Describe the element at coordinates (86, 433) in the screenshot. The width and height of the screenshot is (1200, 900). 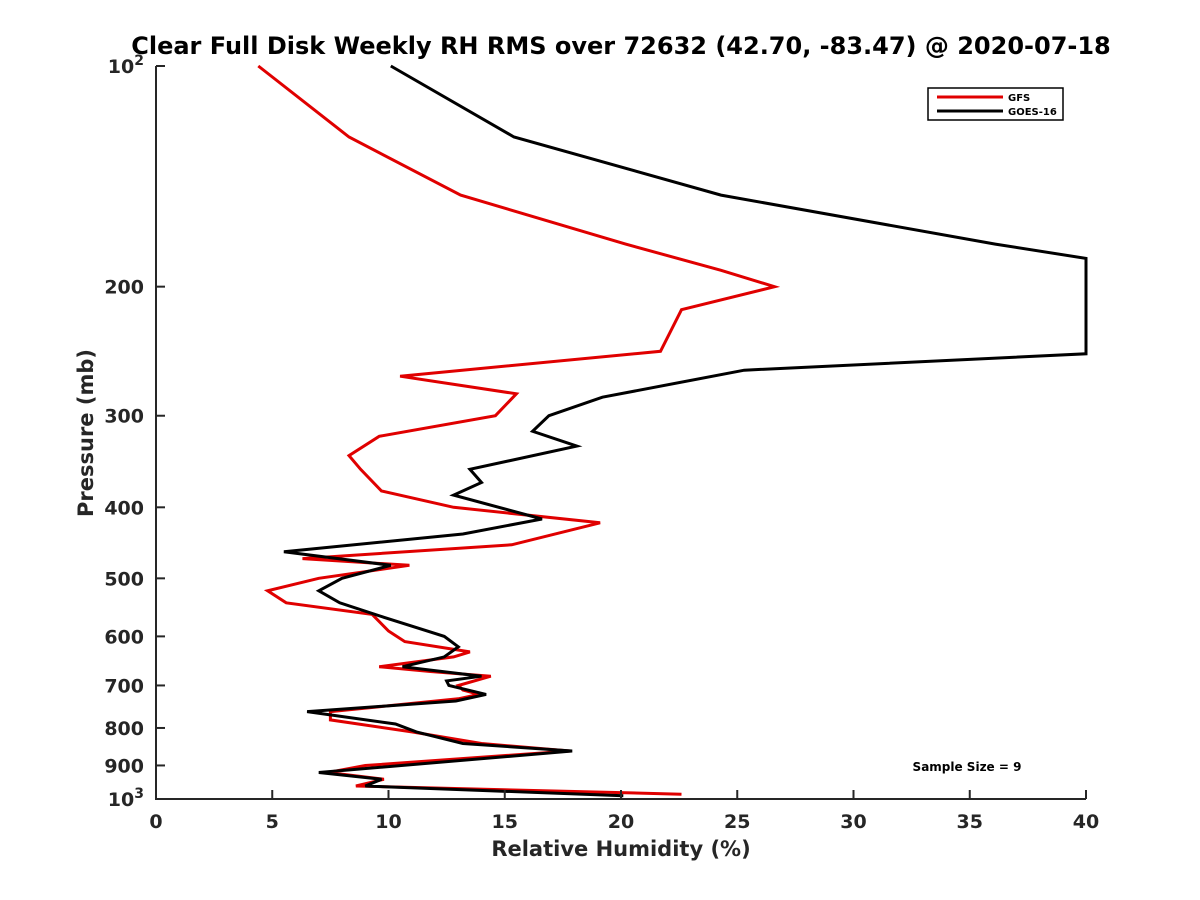
I see `y-axis-label: Pressure (mb)` at that location.